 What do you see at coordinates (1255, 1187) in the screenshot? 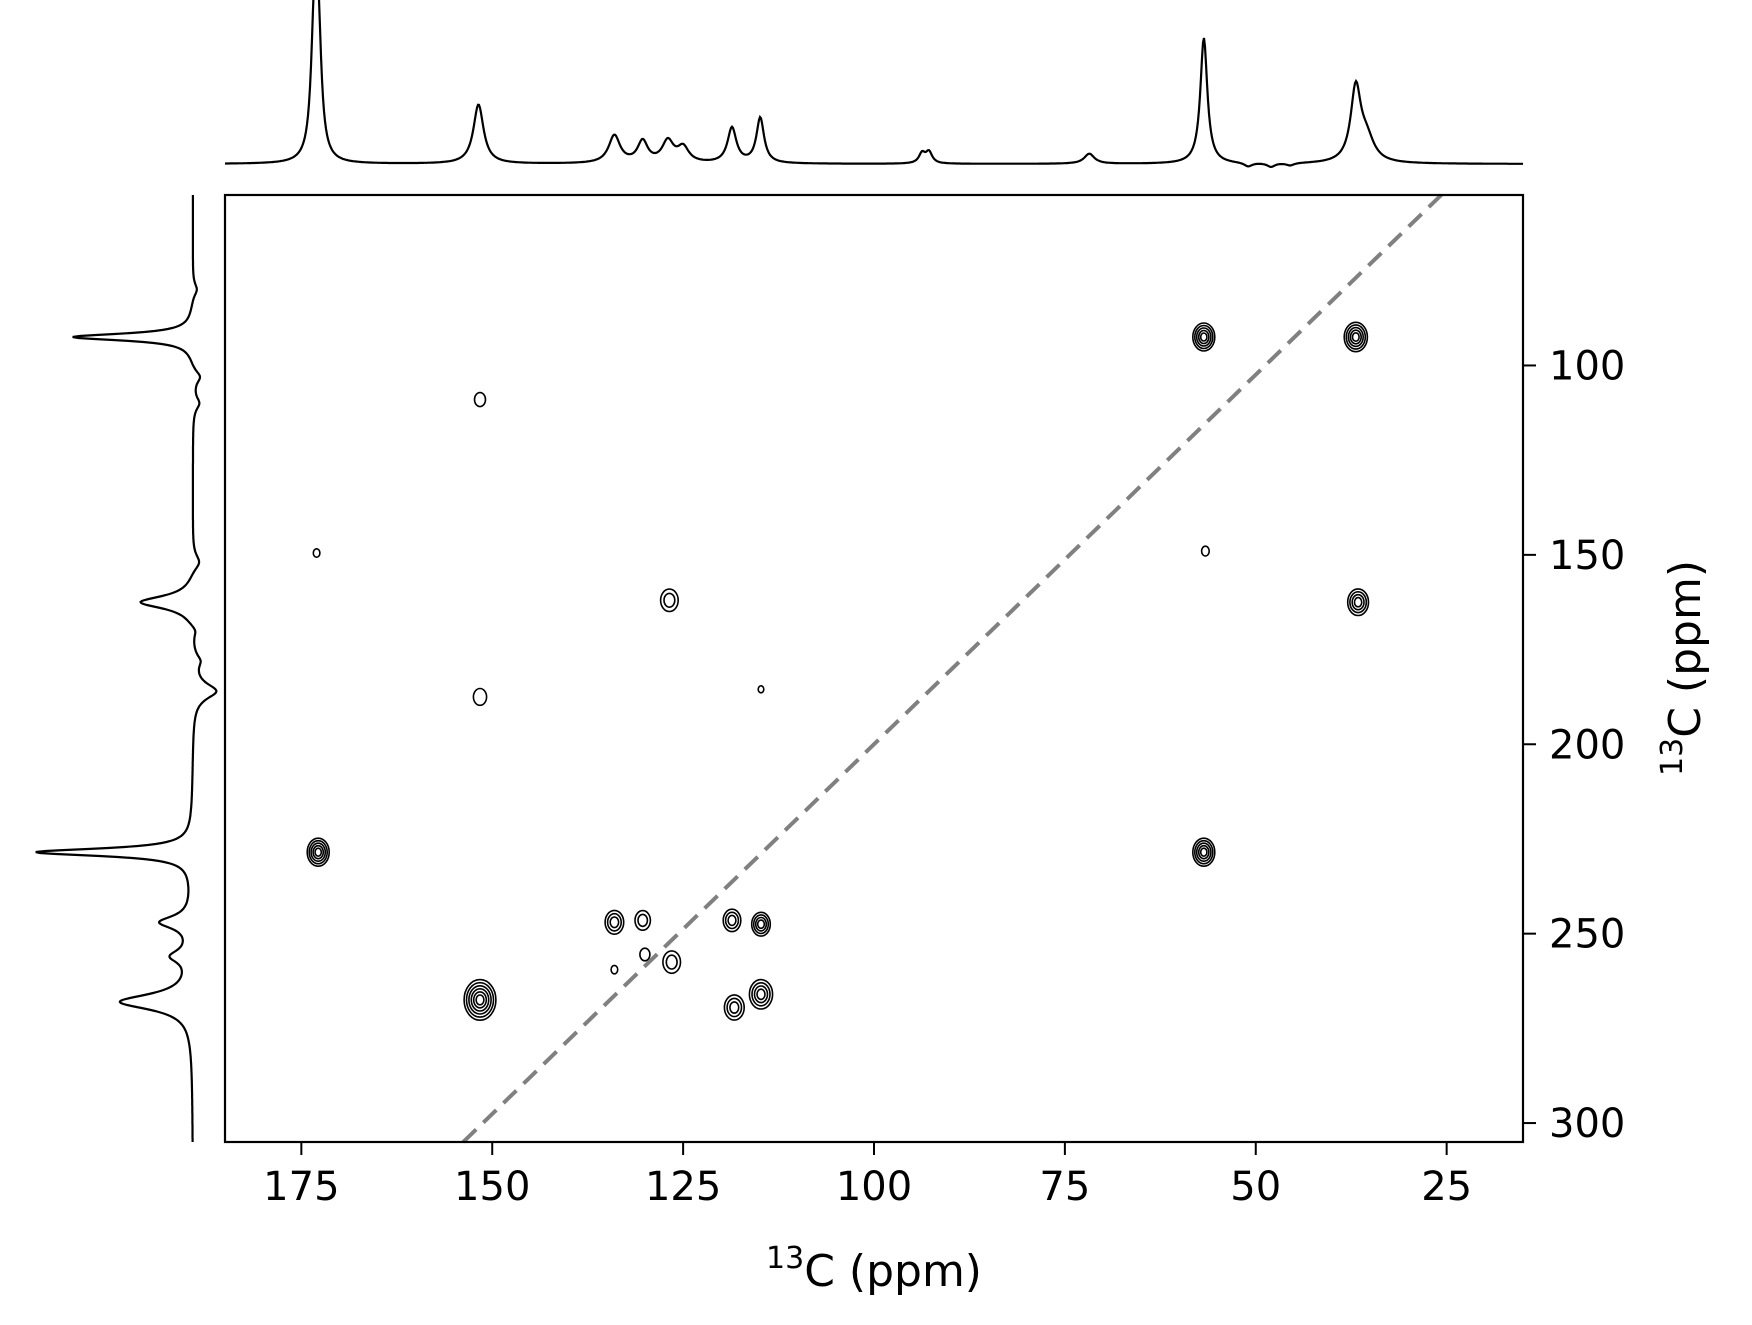
I see `x-tick-label: 50` at bounding box center [1255, 1187].